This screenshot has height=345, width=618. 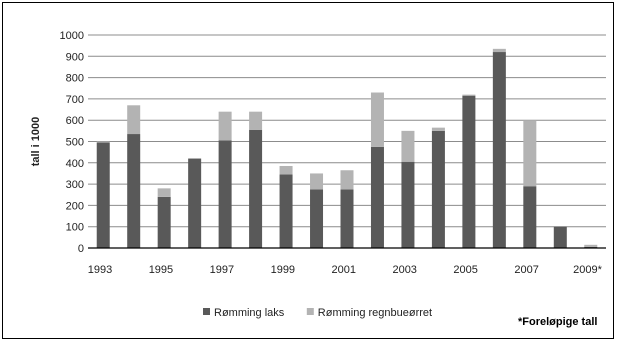 What do you see at coordinates (222, 270) in the screenshot?
I see `x-tick-label: 1997` at bounding box center [222, 270].